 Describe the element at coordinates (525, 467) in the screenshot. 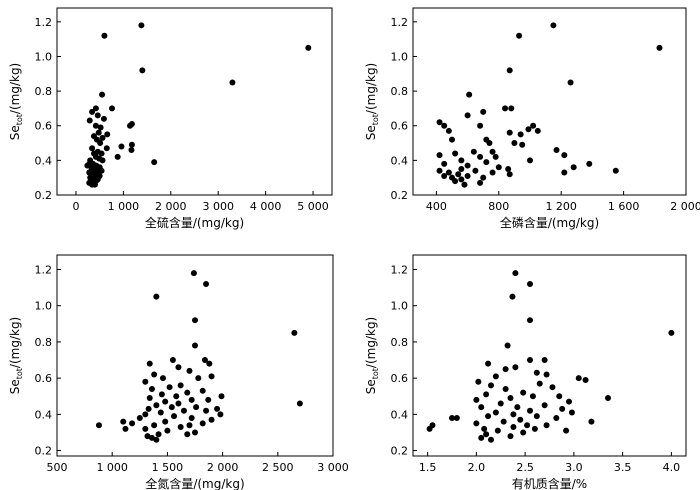

I see `x-tick-label: 2.5` at that location.